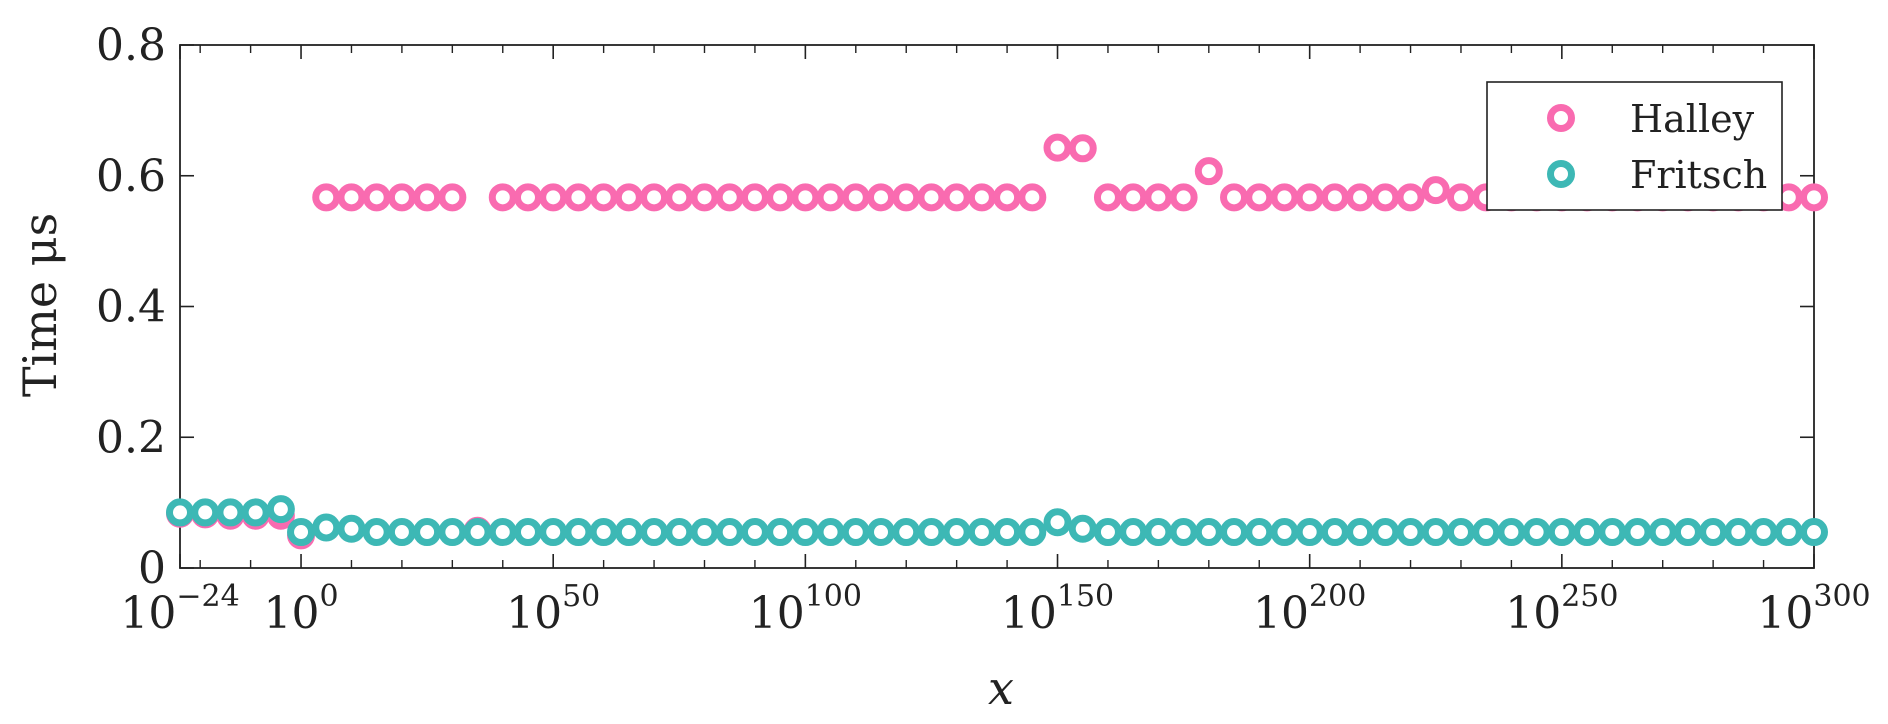 The image size is (1888, 724). Describe the element at coordinates (1698, 175) in the screenshot. I see `legend-label-fritsch: Fritsch` at that location.